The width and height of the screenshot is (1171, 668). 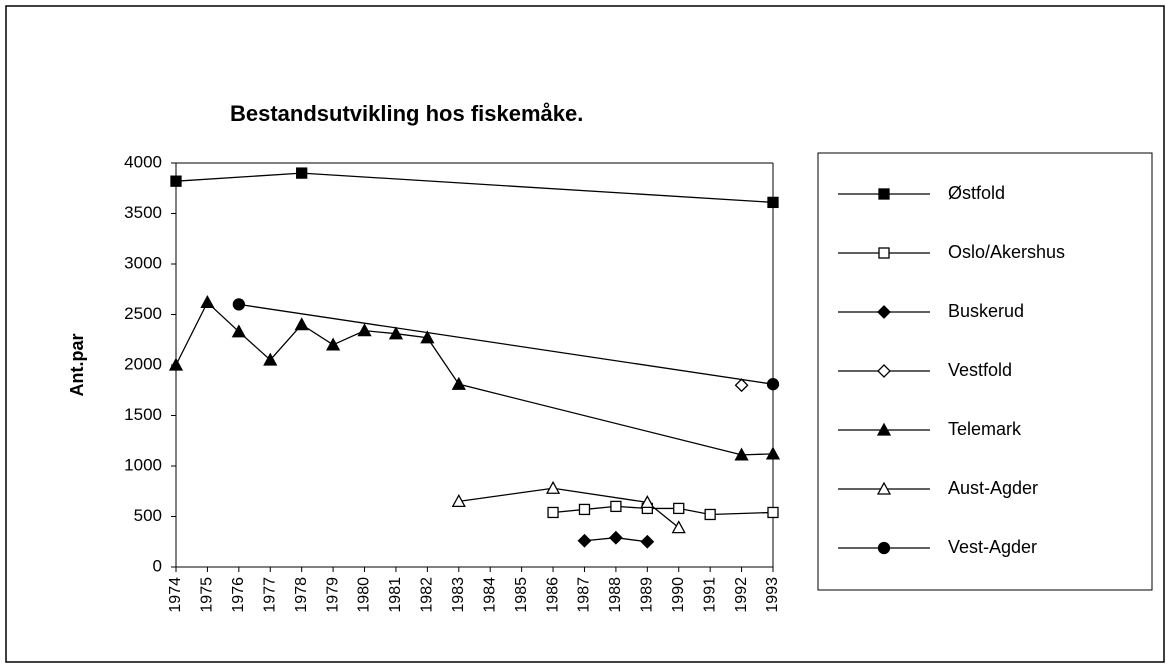 I want to click on x-tick-label: 1977, so click(x=269, y=595).